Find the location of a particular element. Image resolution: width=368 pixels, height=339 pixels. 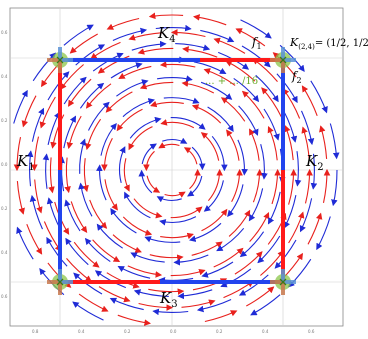

k2-label: K2 is located at coordinates (314, 162).